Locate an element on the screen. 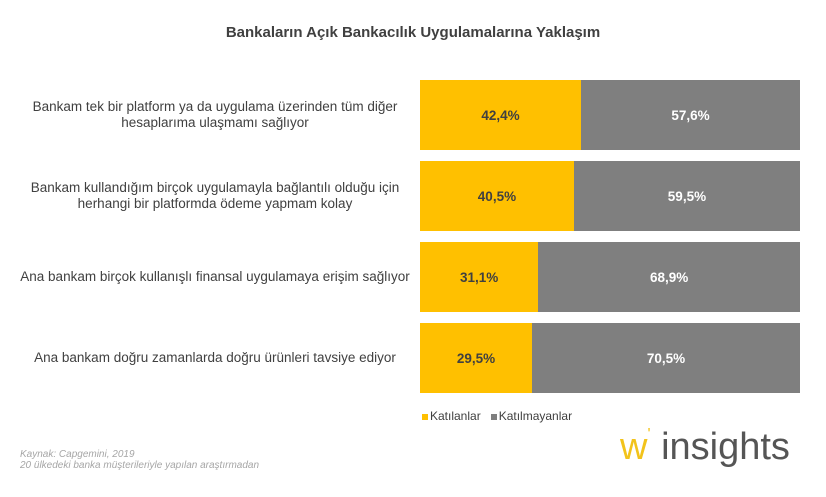  bar-agree: 31,1% is located at coordinates (479, 277).